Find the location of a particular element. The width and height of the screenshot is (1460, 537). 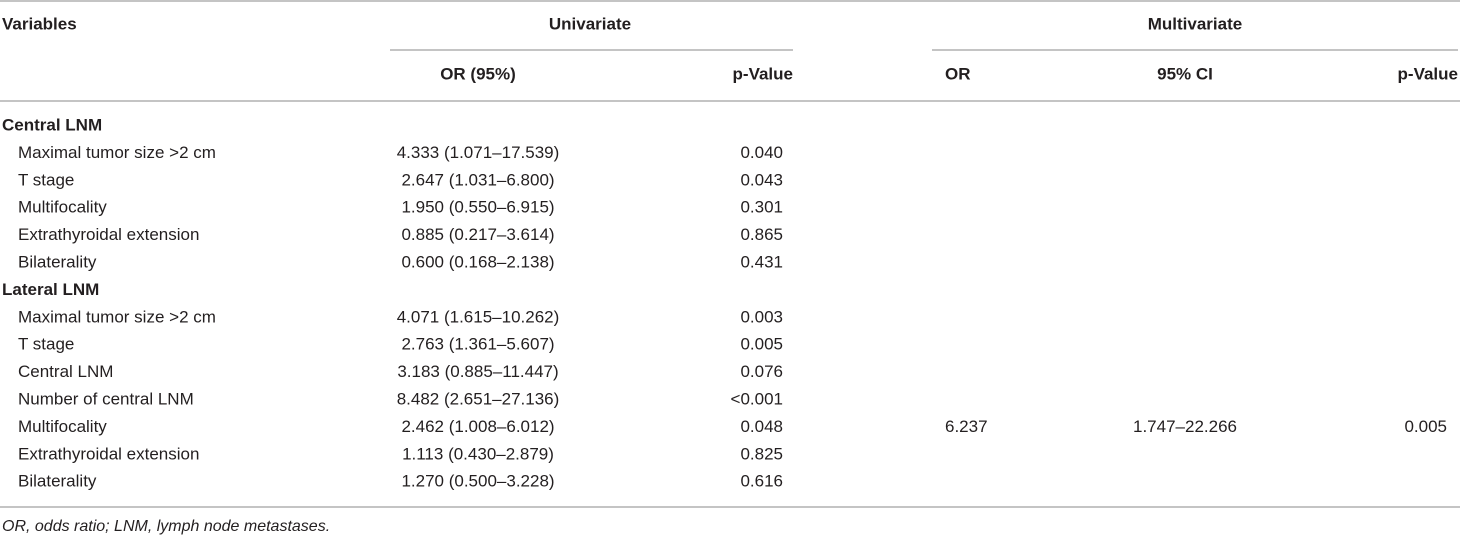

cell: 0.431 is located at coordinates (761, 261).